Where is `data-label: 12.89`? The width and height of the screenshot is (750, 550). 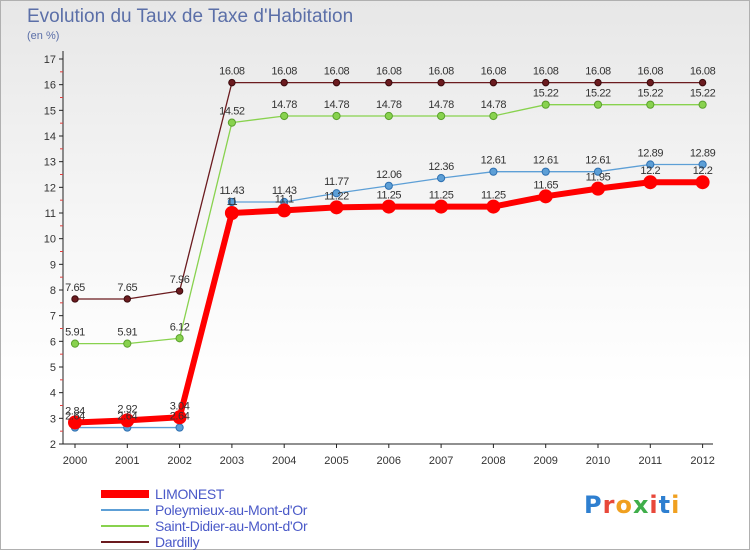
data-label: 12.89 is located at coordinates (703, 153).